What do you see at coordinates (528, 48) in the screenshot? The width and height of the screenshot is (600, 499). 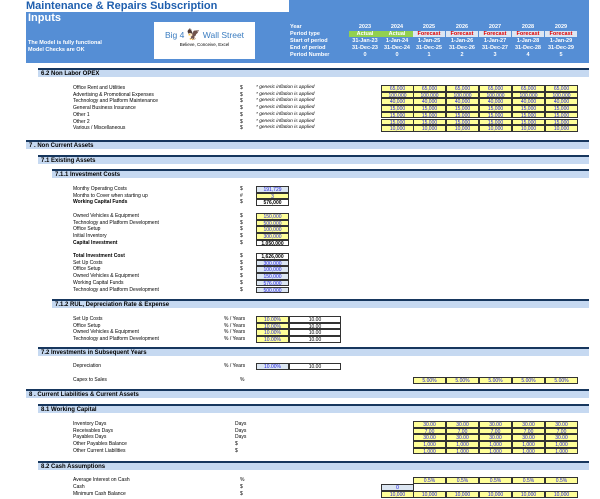 I see `end-date-cell: 31-Dec-28` at bounding box center [528, 48].